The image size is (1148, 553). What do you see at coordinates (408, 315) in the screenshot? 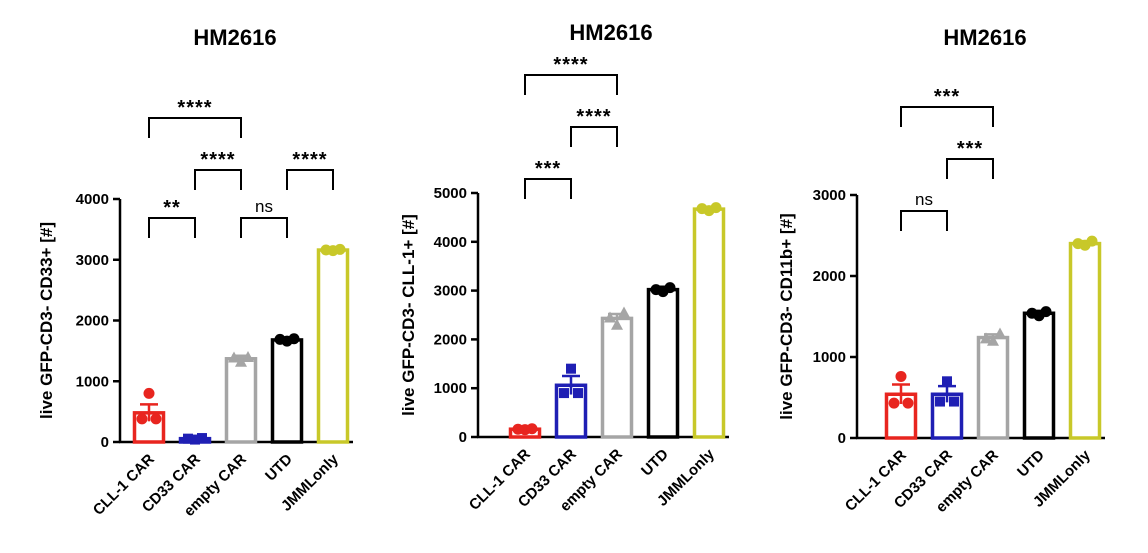
I see `y-axis-label: live GFP-CD3- CLL-1+ [#]` at bounding box center [408, 315].